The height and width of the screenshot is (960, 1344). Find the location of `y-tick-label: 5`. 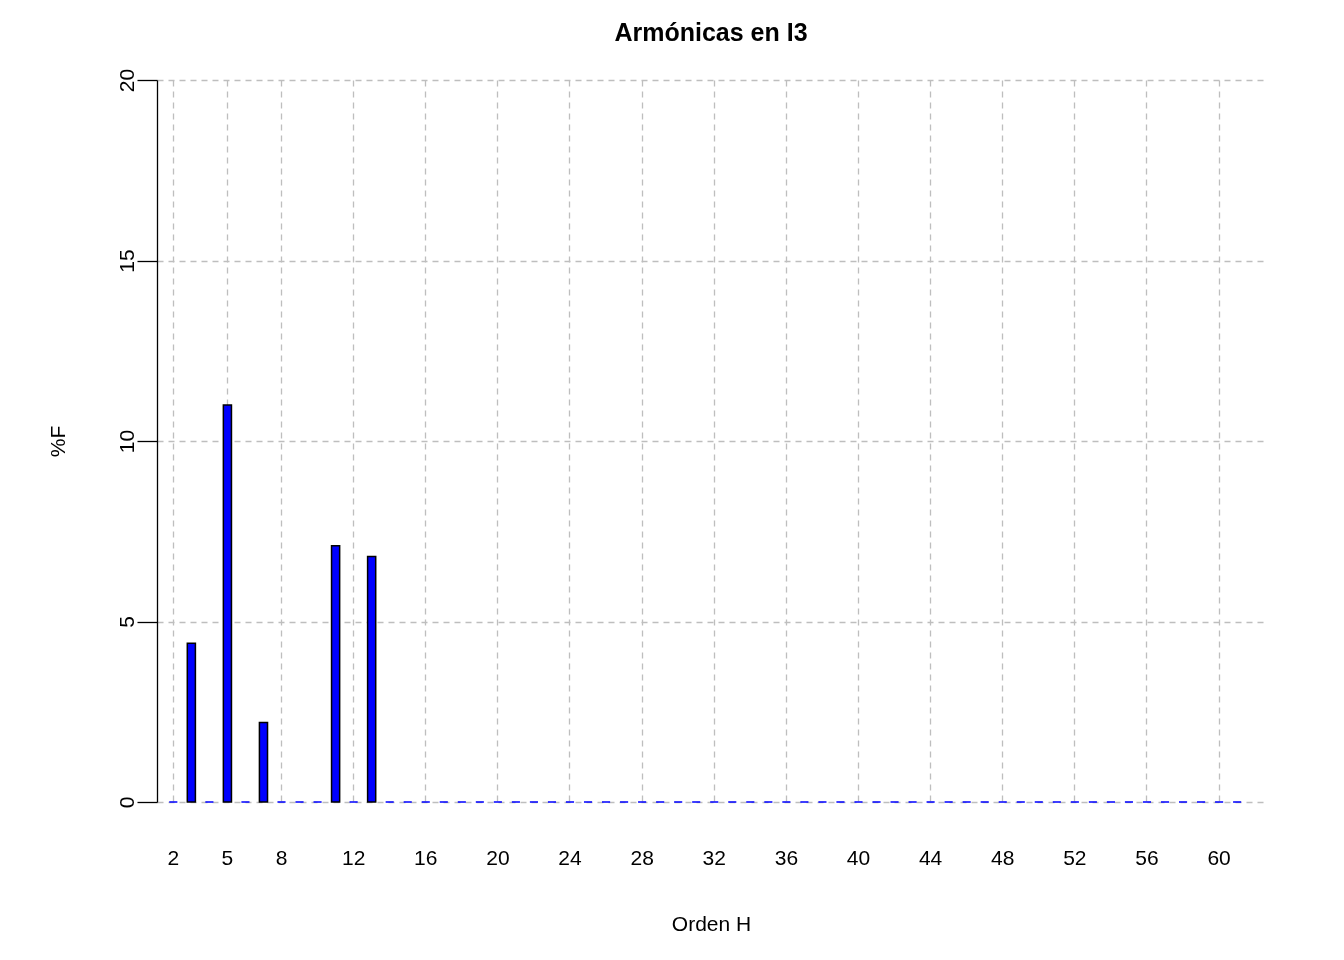

y-tick-label: 5 is located at coordinates (126, 622).